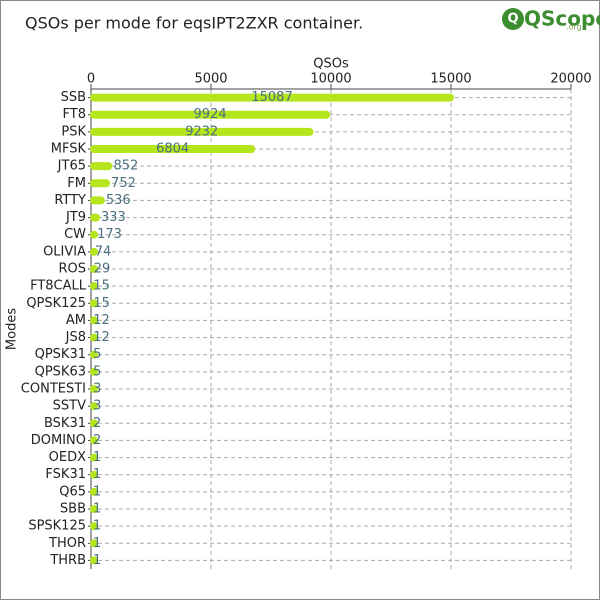 The image size is (600, 600). I want to click on y-tick-label: QPSK125, so click(56, 303).